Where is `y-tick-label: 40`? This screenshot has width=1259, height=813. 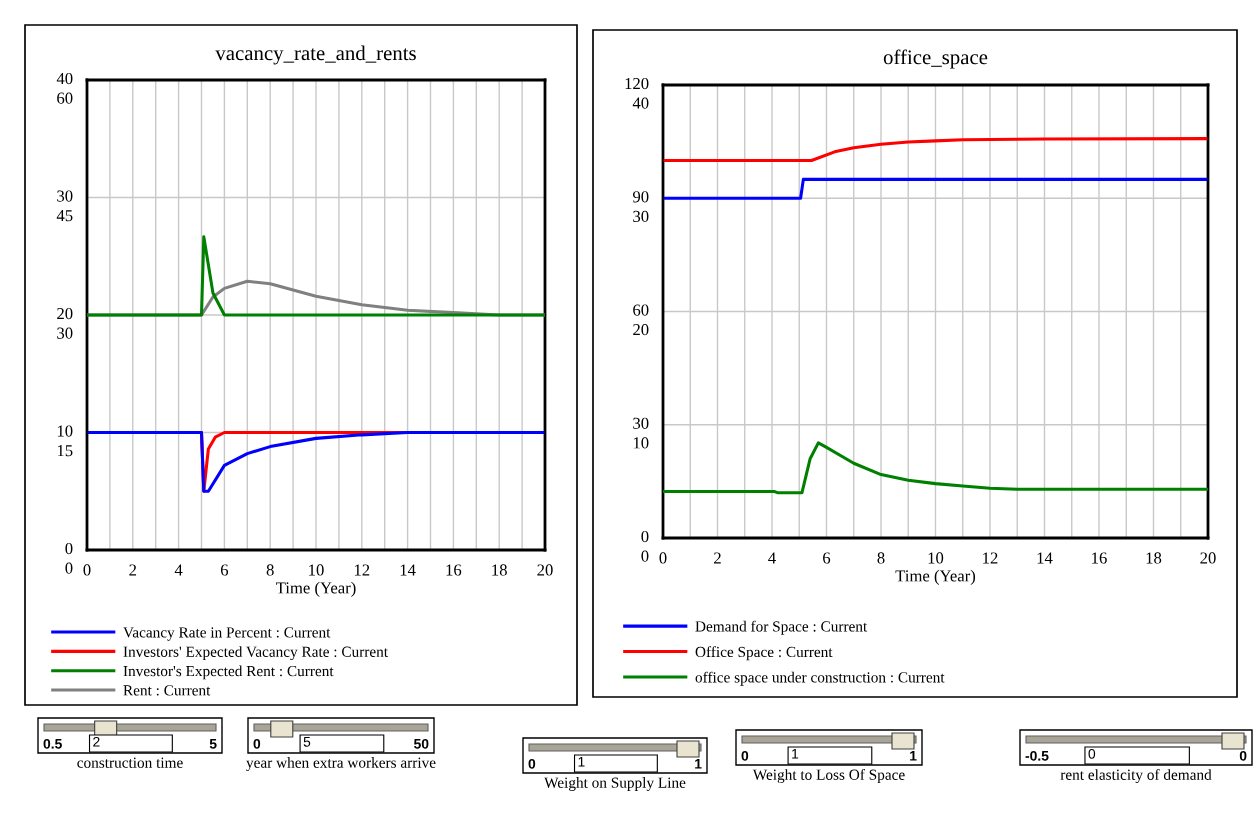
y-tick-label: 40 is located at coordinates (64, 78).